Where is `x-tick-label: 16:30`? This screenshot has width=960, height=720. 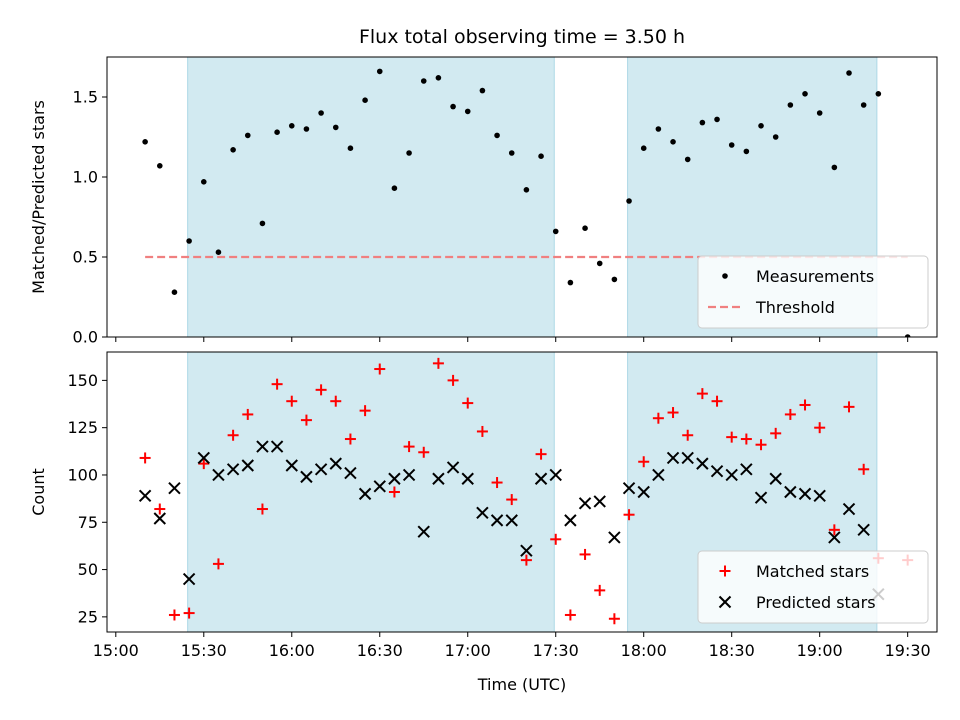
x-tick-label: 16:30 is located at coordinates (380, 650).